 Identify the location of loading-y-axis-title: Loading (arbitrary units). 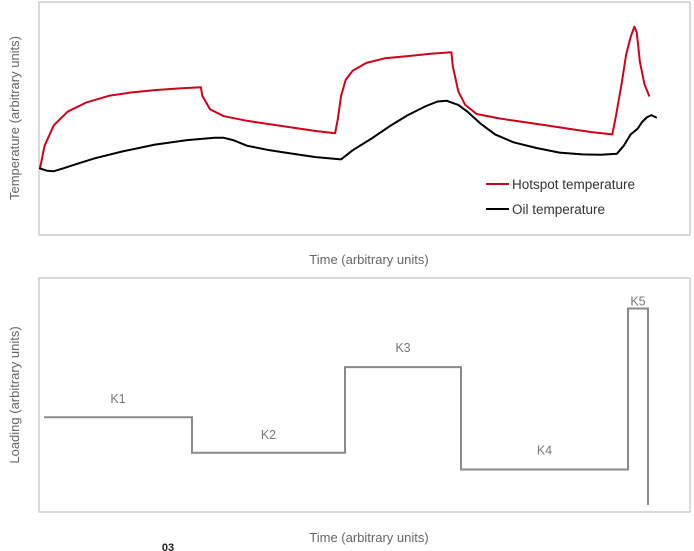
(14, 394).